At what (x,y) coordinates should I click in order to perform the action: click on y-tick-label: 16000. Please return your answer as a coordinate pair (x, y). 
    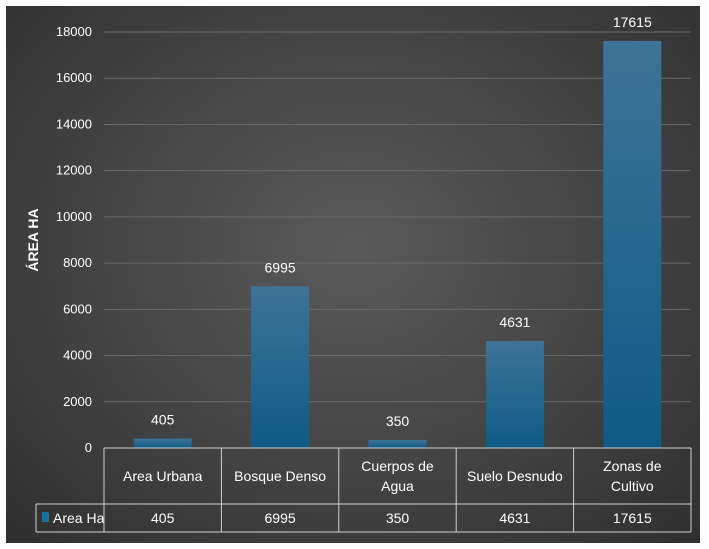
    Looking at the image, I should click on (74, 77).